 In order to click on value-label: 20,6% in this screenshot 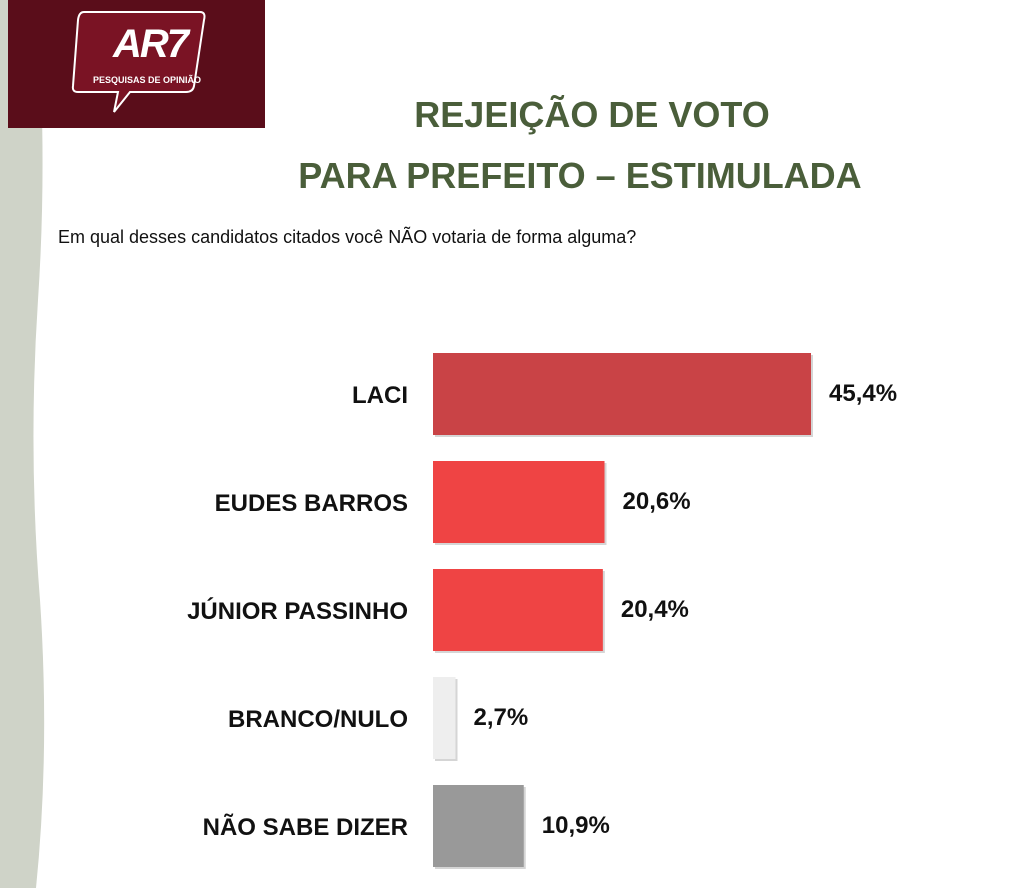, I will do `click(657, 501)`.